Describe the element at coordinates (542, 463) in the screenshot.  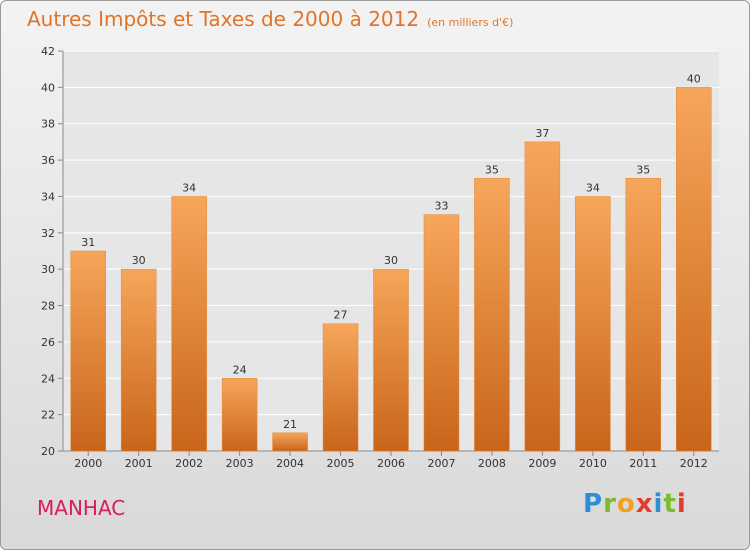
I see `x-tick-label: 2009` at that location.